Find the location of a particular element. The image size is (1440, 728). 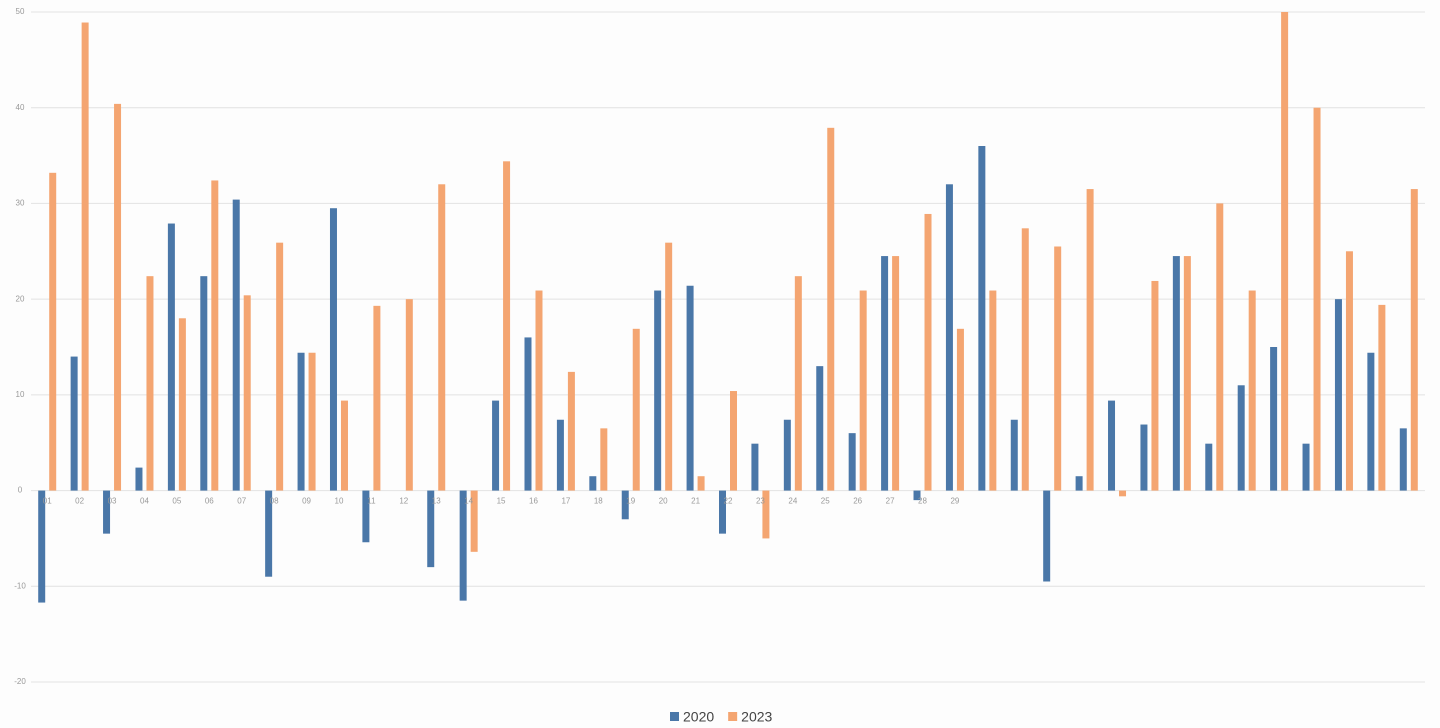

legend-label: 2023 is located at coordinates (756, 717).